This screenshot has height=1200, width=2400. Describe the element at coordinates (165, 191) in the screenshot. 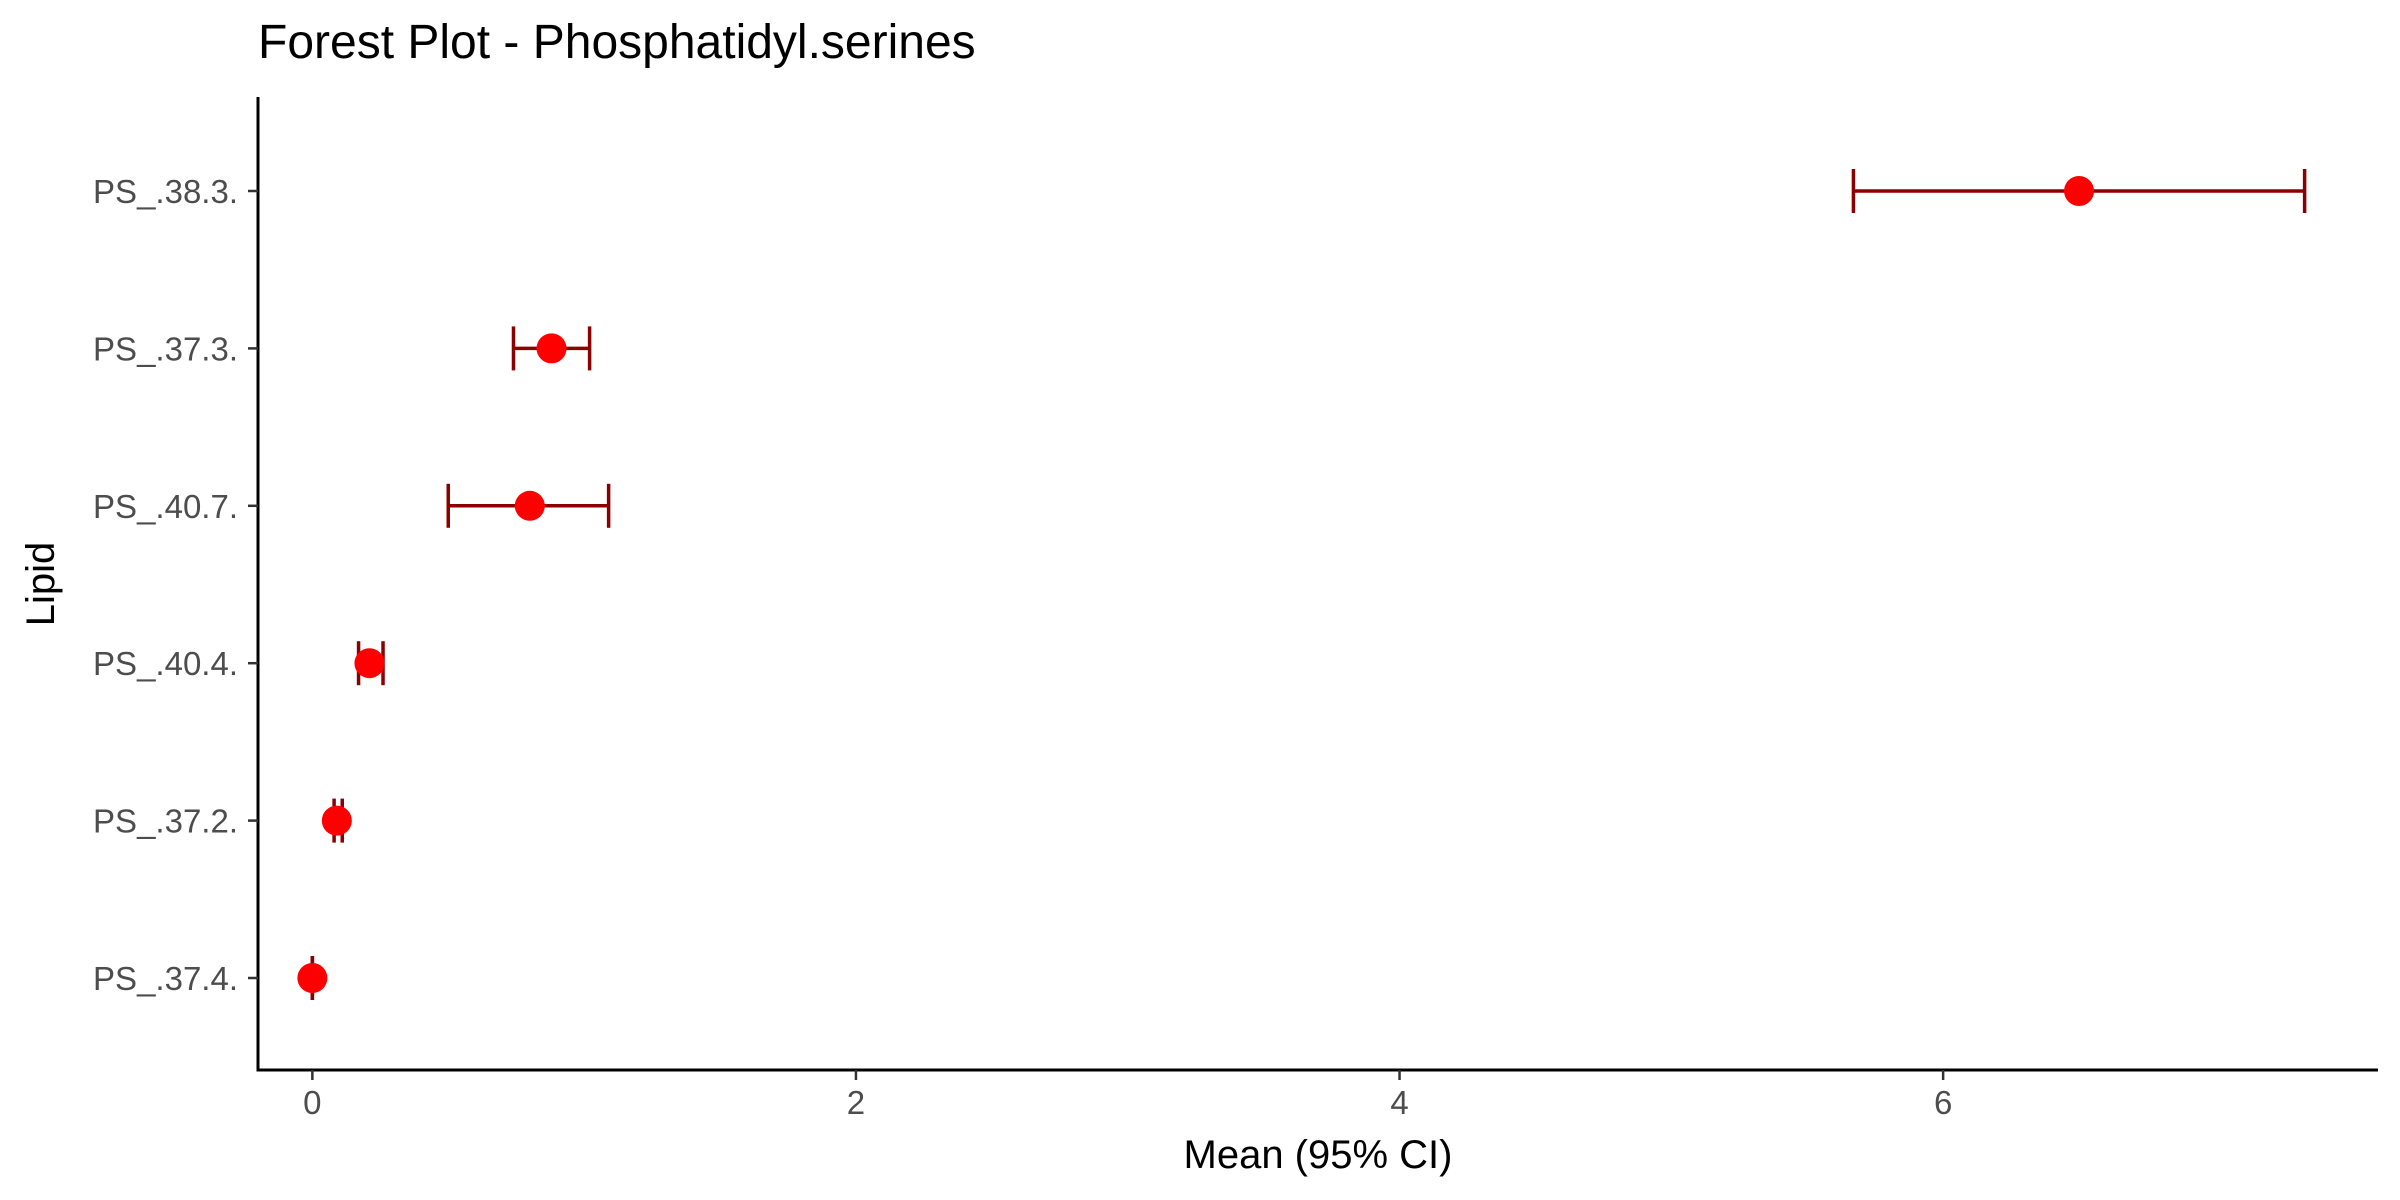

I see `y-tick-label: PS_.38.3.` at that location.